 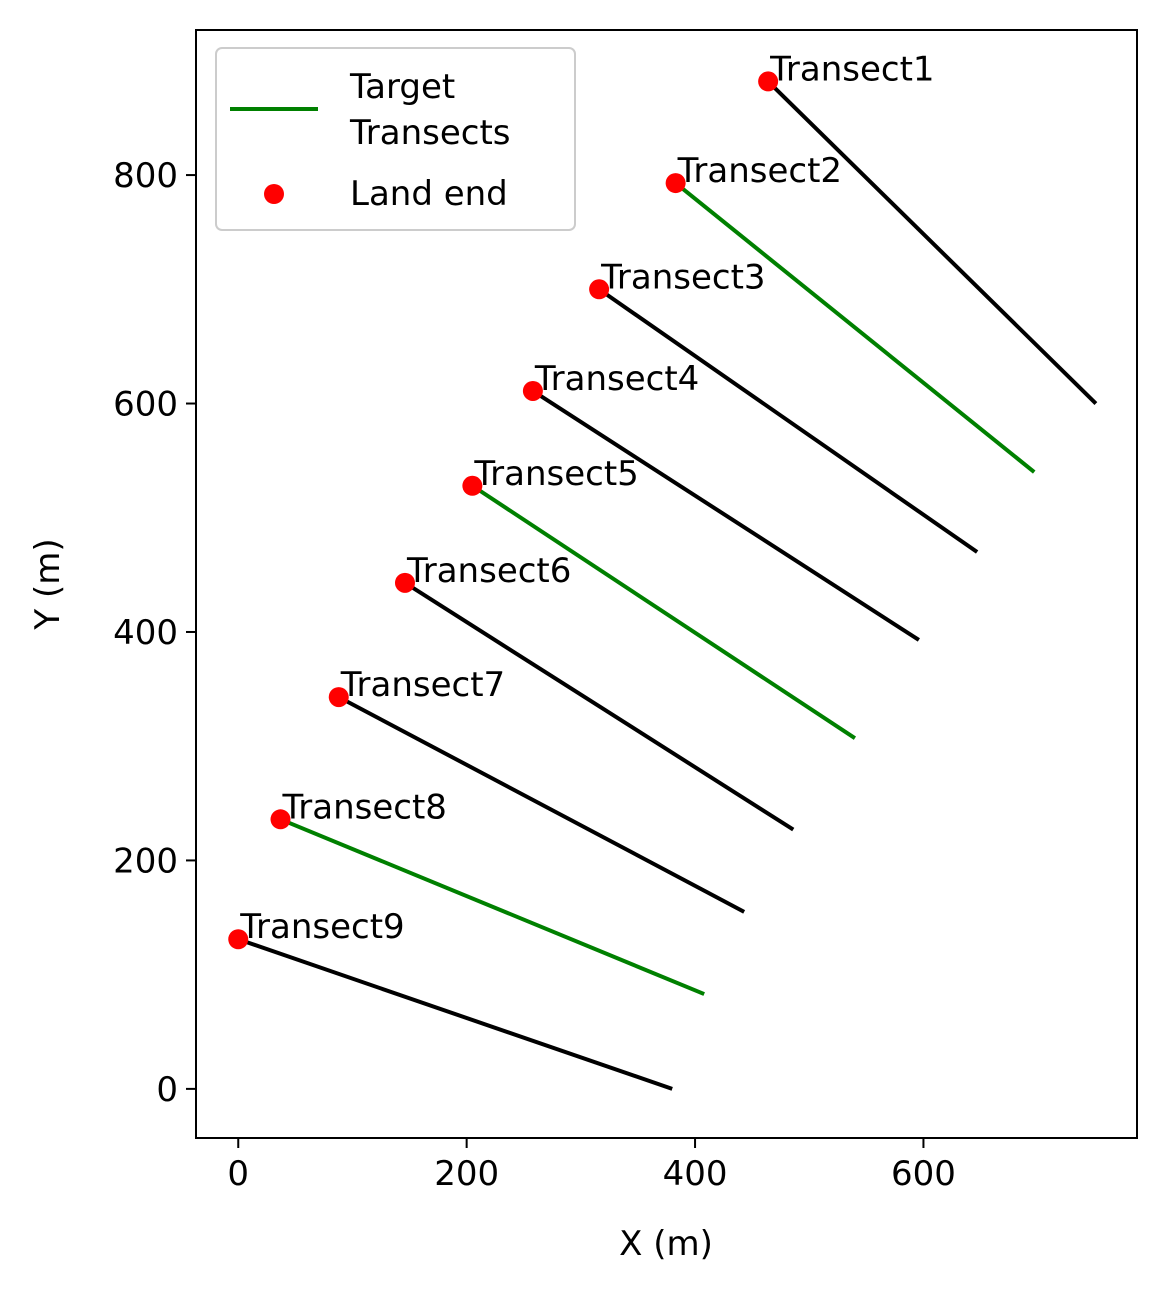 I want to click on x-tick-label: 600, so click(x=923, y=1174).